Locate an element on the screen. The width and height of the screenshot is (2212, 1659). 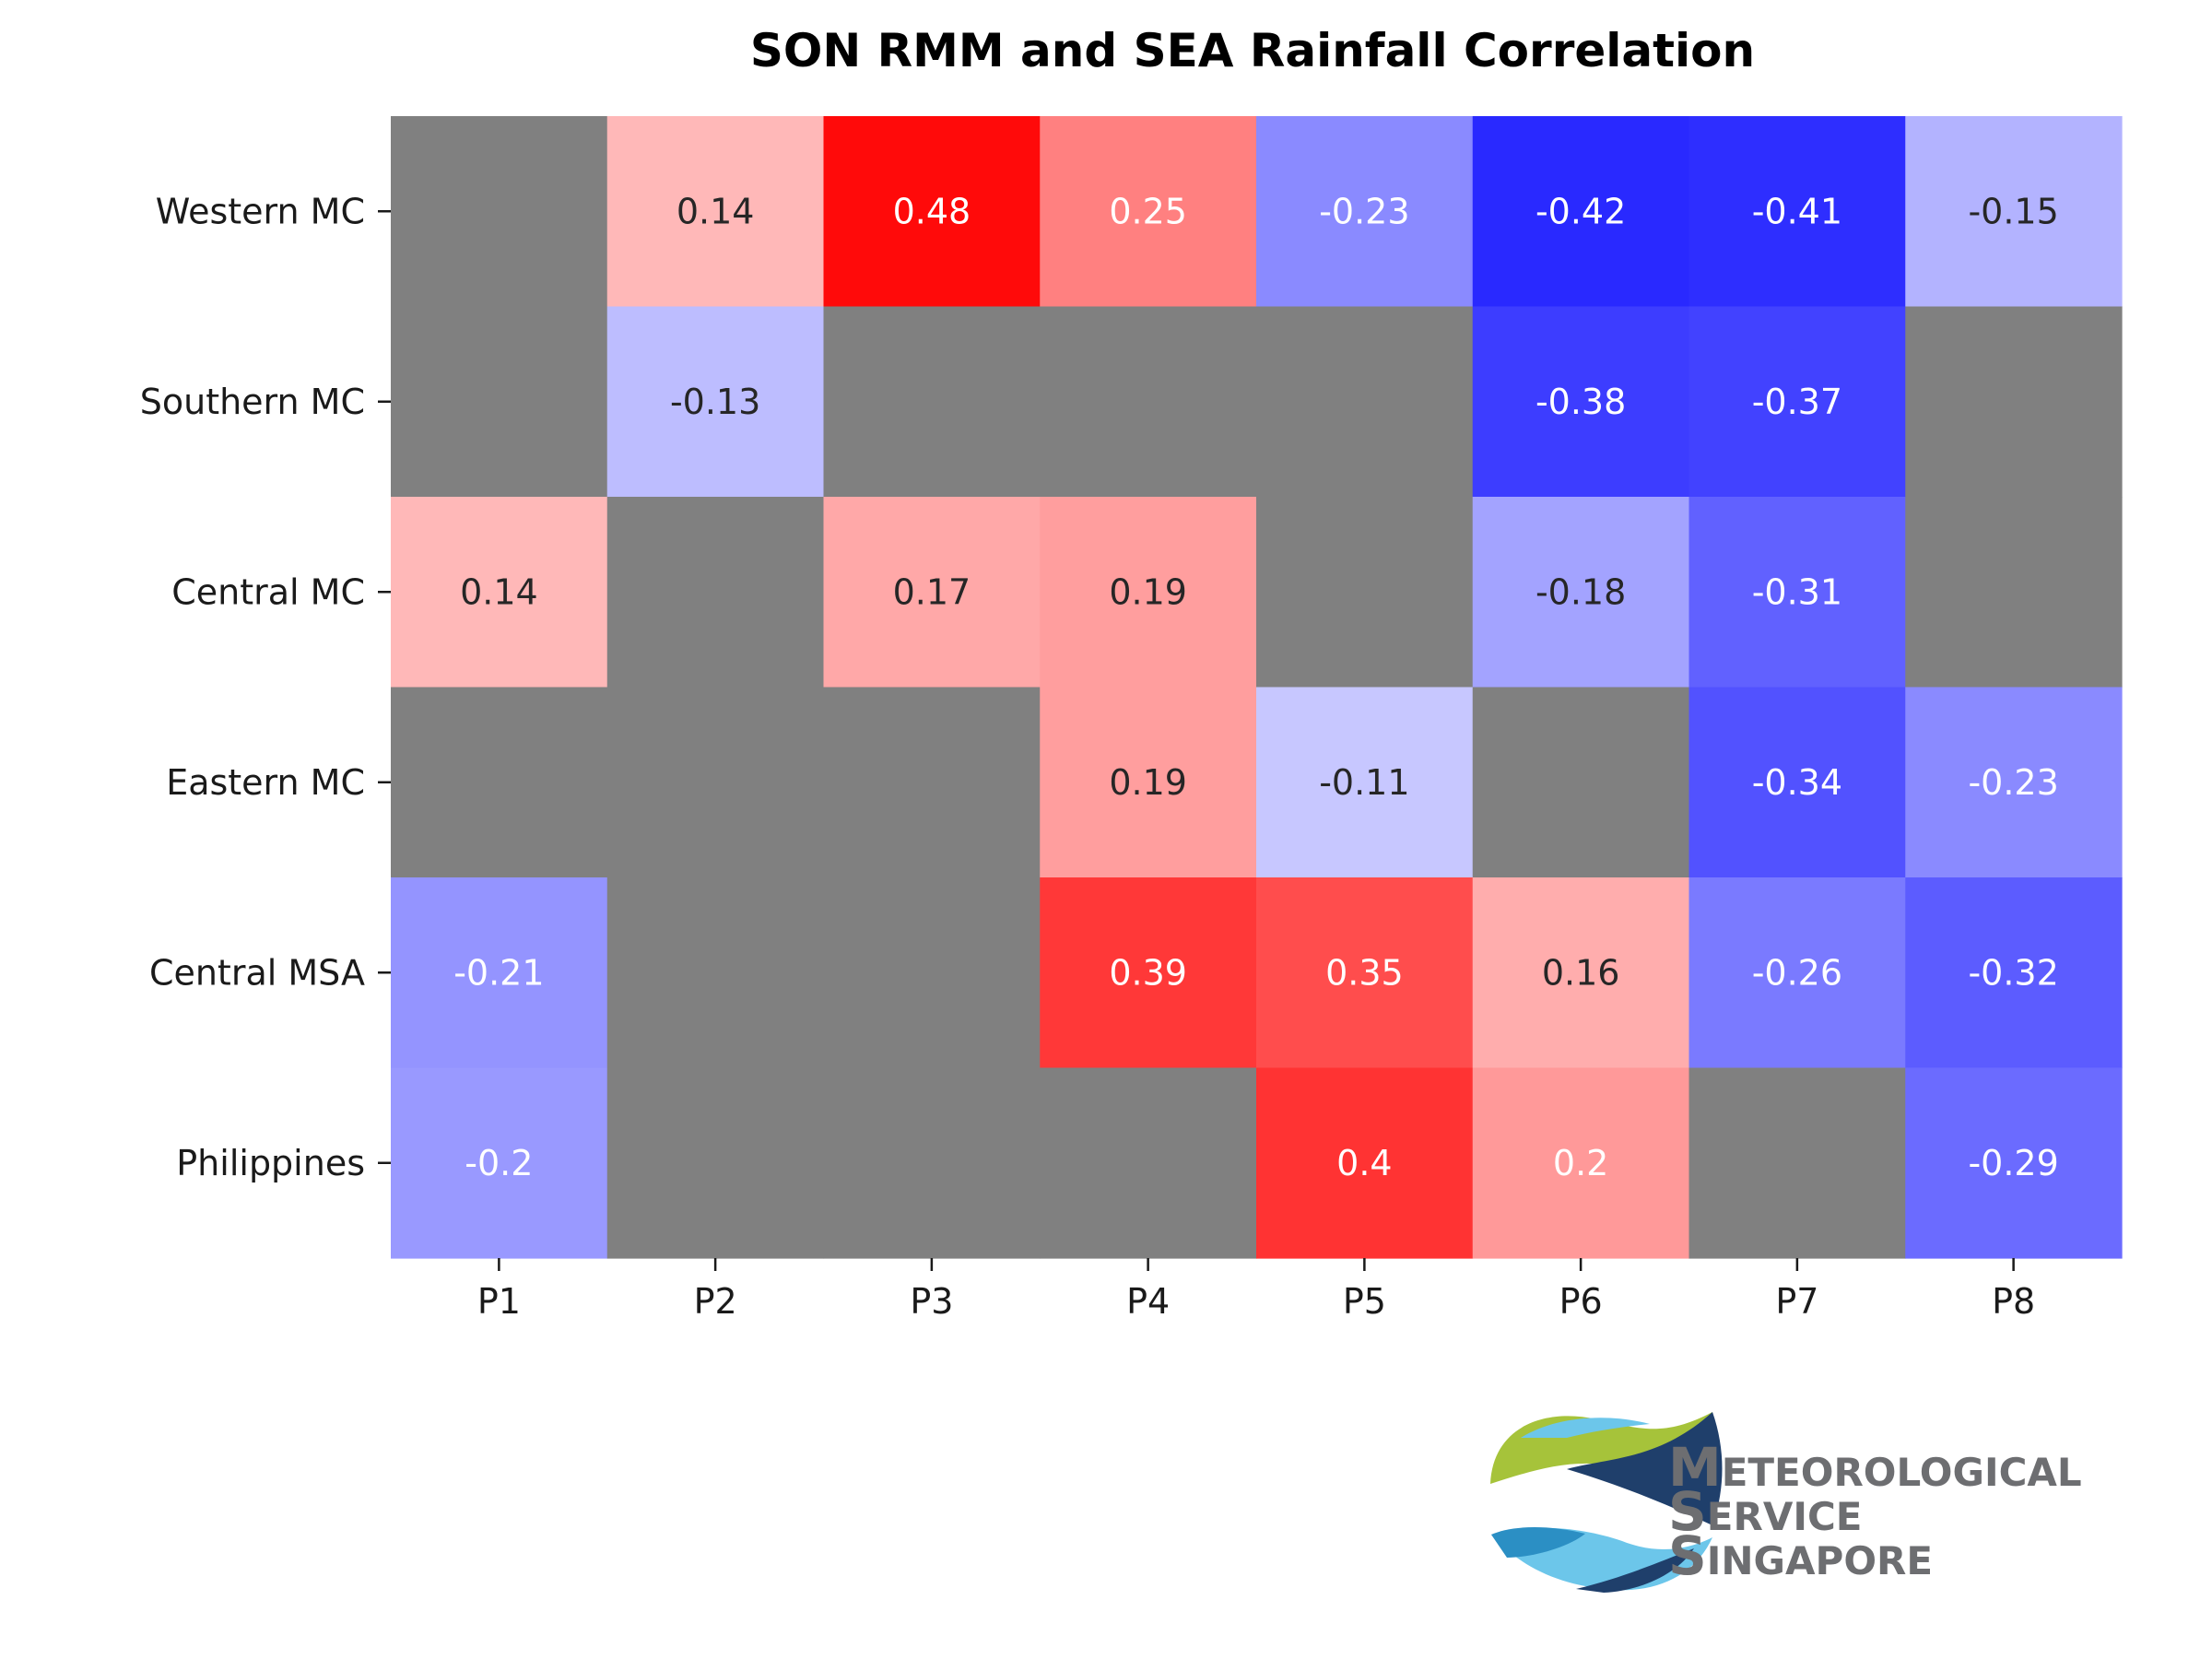
logo-line-1: METEOROLOGICAL is located at coordinates (1875, 1467).